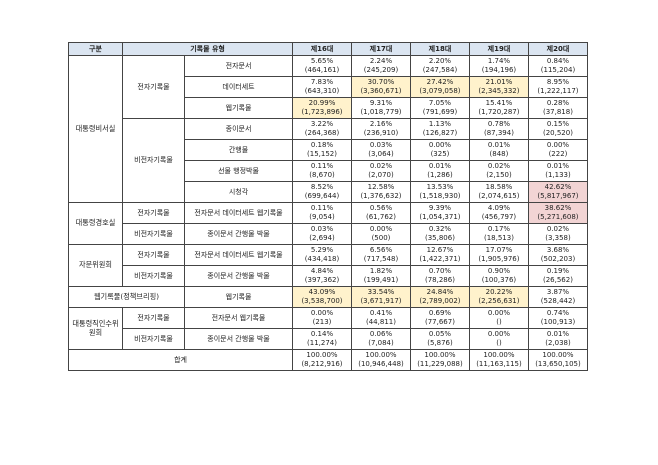  I want to click on percent: 100.00%, so click(558, 355).